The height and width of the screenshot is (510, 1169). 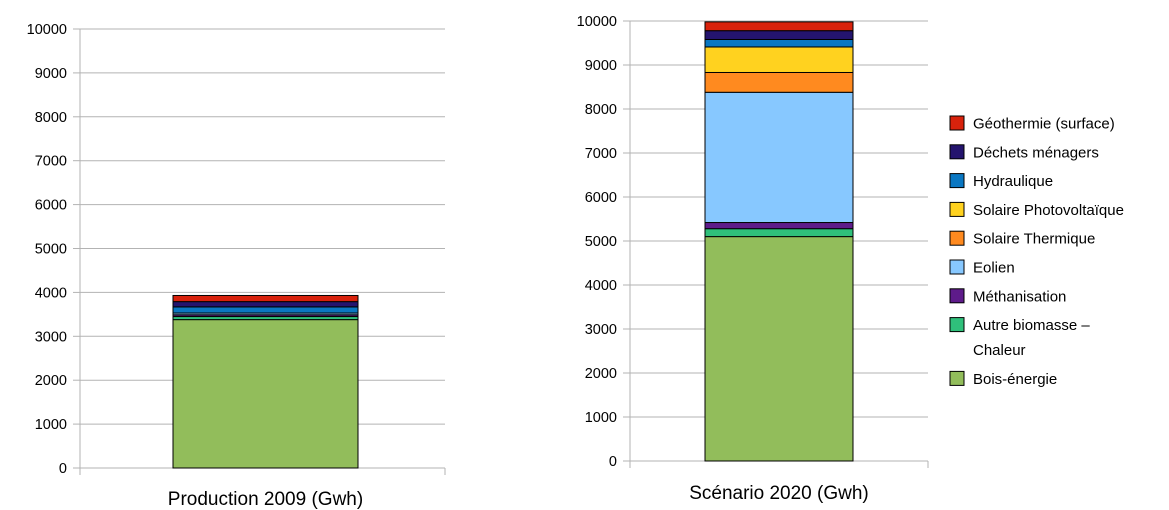 I want to click on legend-item: Déchets ménagers, so click(x=1024, y=152).